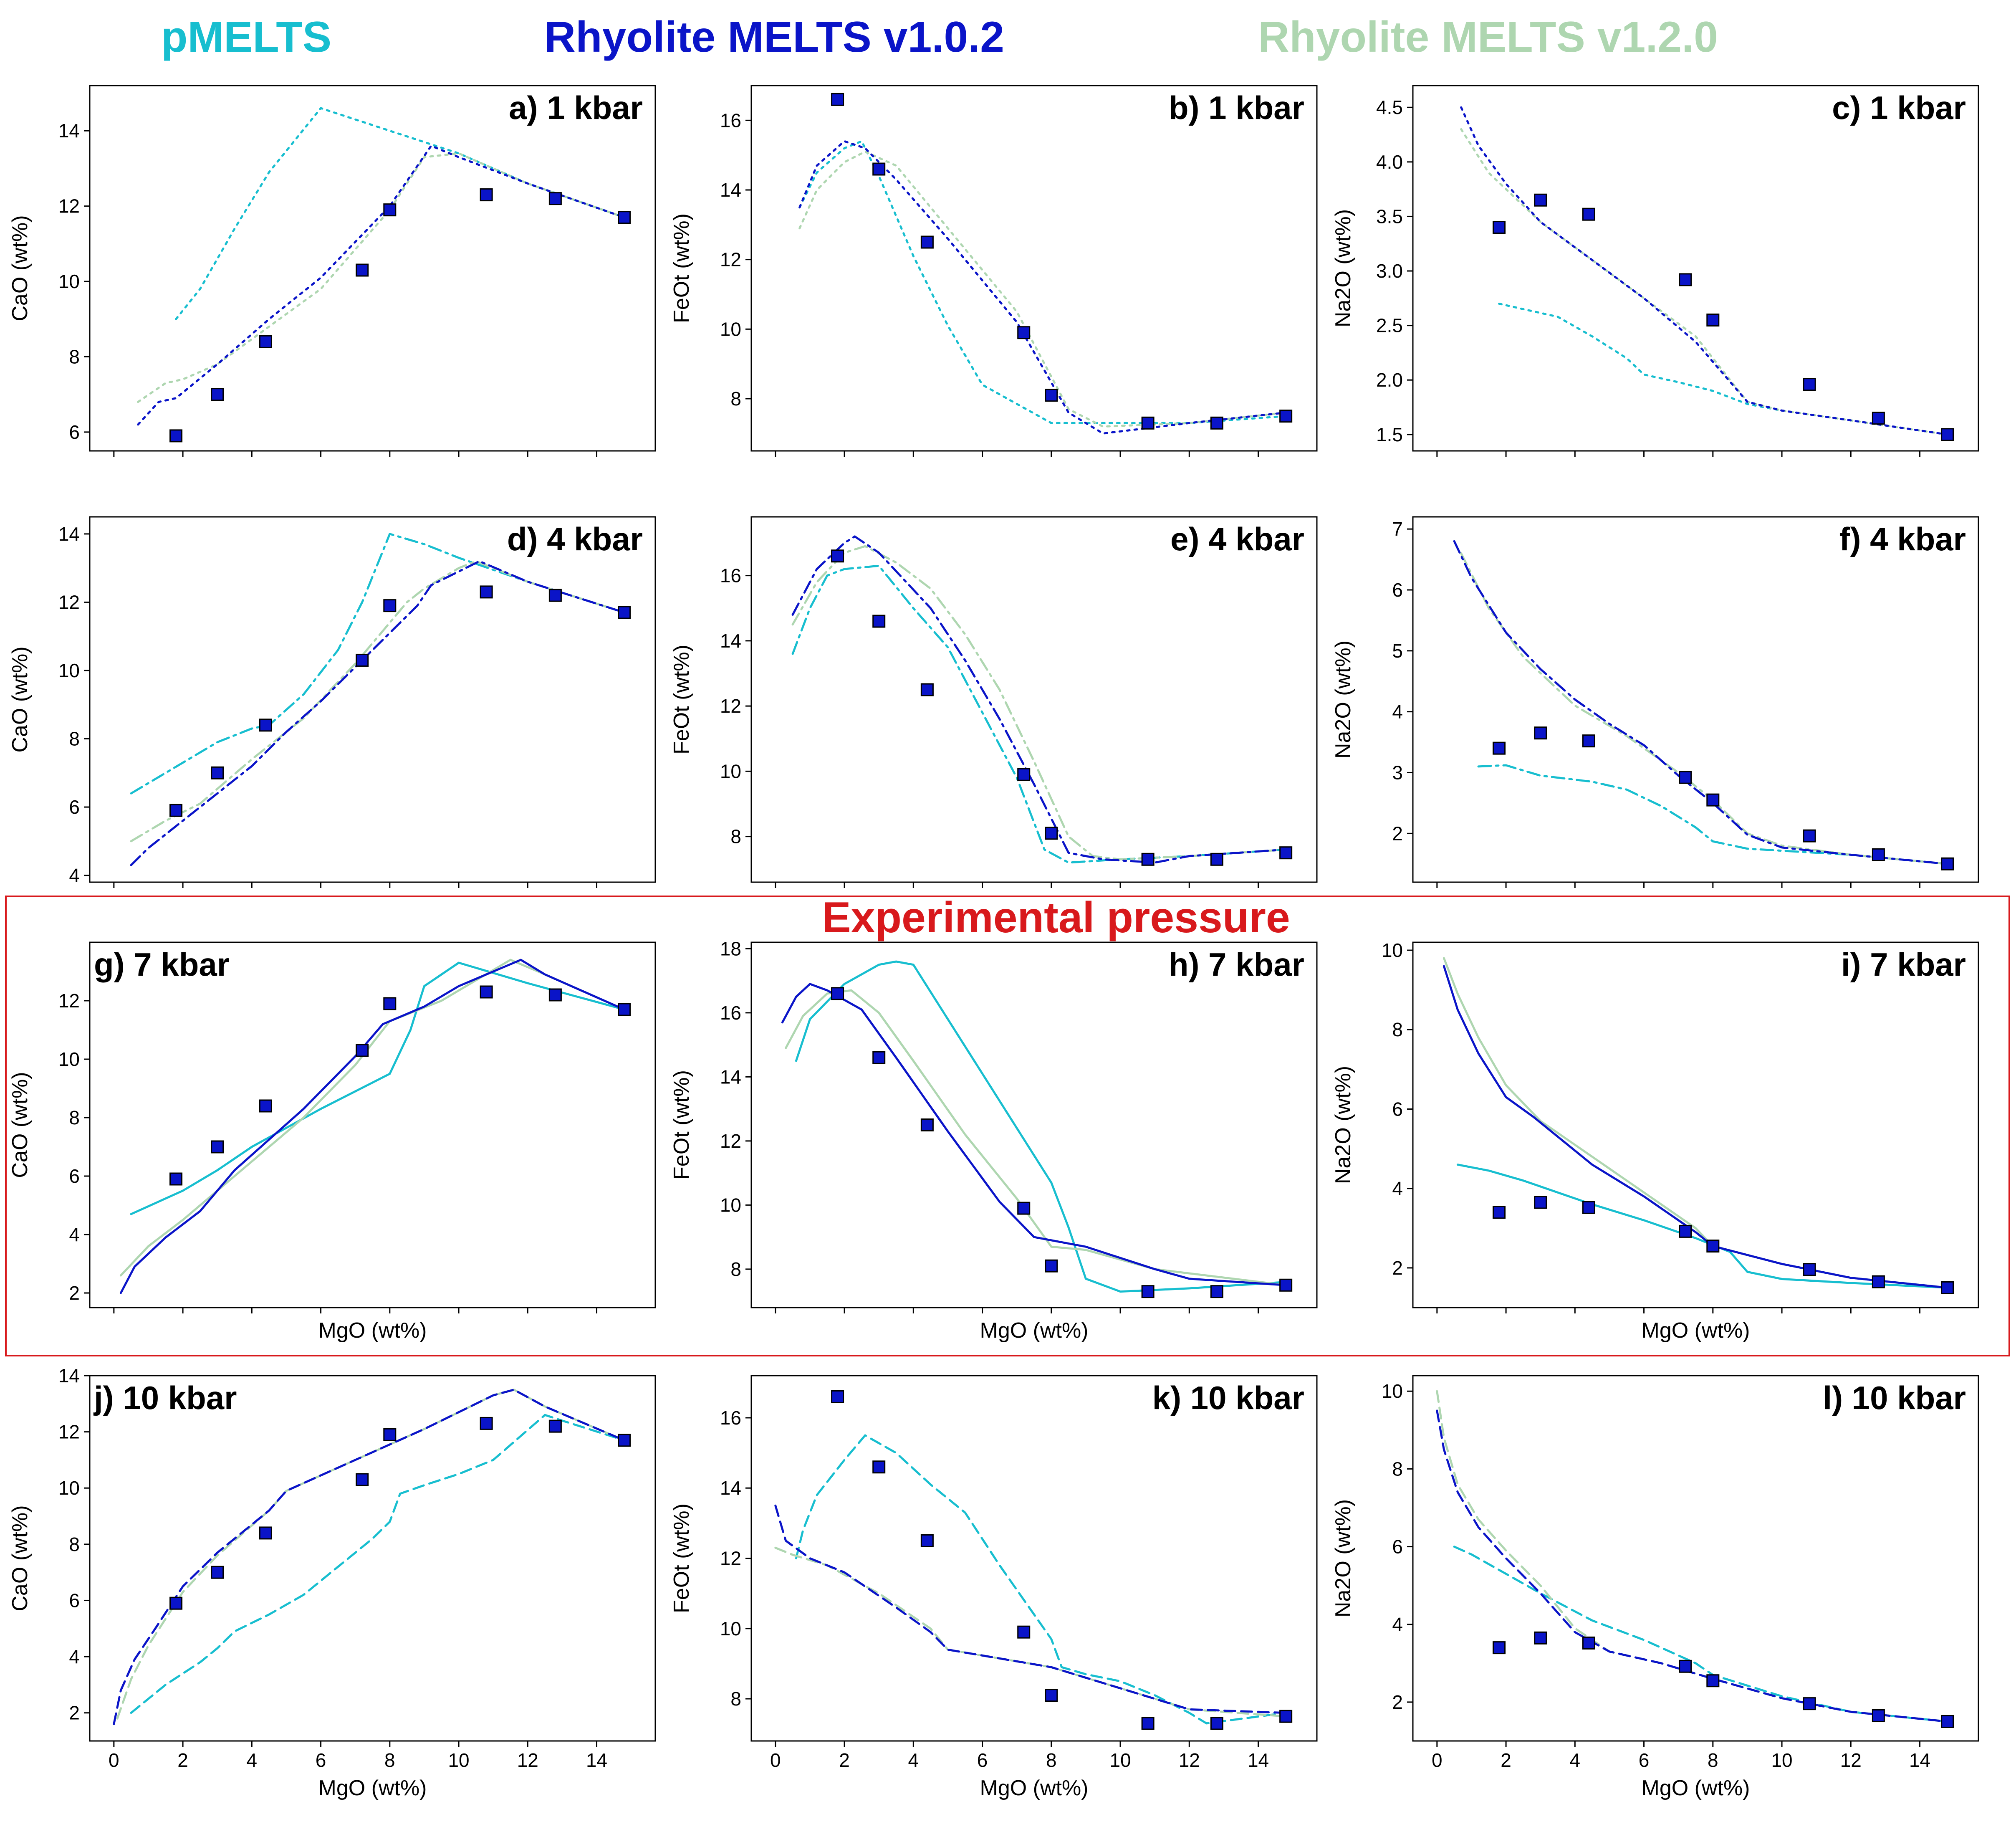  What do you see at coordinates (20, 1558) in the screenshot?
I see `y-axis-label: CaO (wt%)` at bounding box center [20, 1558].